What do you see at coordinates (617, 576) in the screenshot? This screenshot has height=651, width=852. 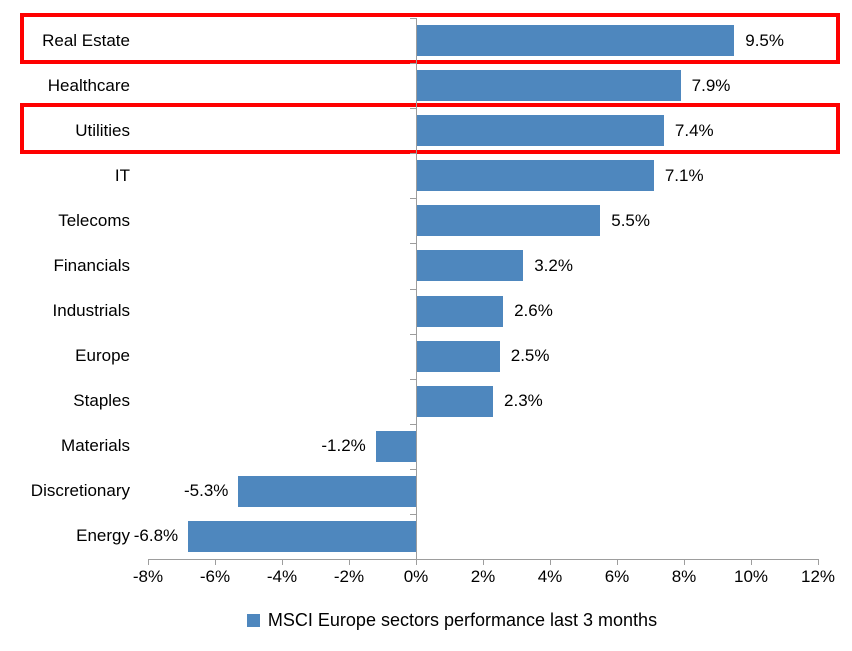 I see `x-axis-tick-label: 6%` at bounding box center [617, 576].